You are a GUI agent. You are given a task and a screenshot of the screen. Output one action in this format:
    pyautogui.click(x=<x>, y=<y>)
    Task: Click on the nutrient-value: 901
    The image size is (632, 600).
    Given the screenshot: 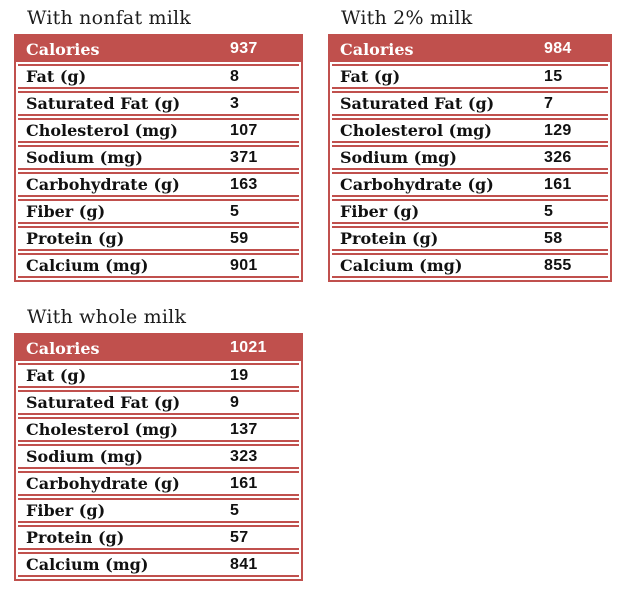 What is the action you would take?
    pyautogui.click(x=244, y=265)
    